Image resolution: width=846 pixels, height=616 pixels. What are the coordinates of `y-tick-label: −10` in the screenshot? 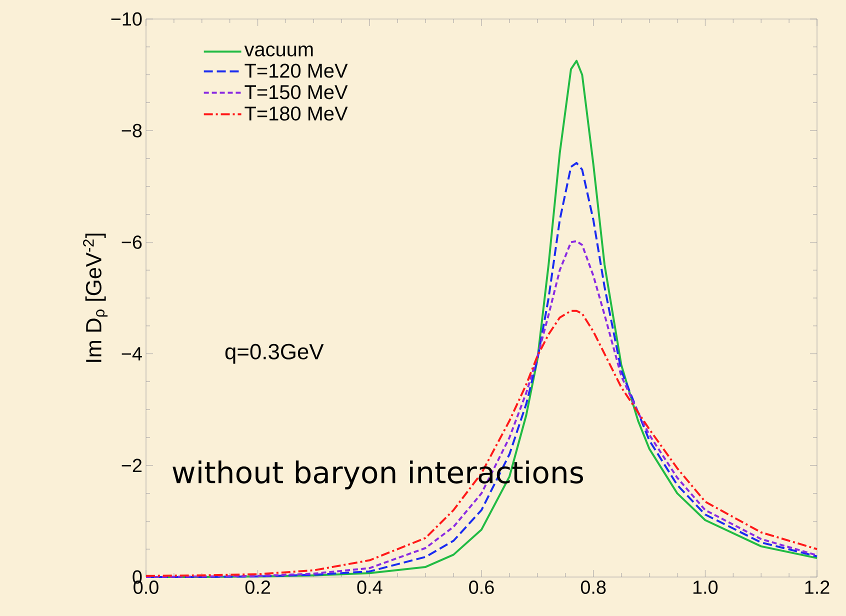 It's located at (126, 19).